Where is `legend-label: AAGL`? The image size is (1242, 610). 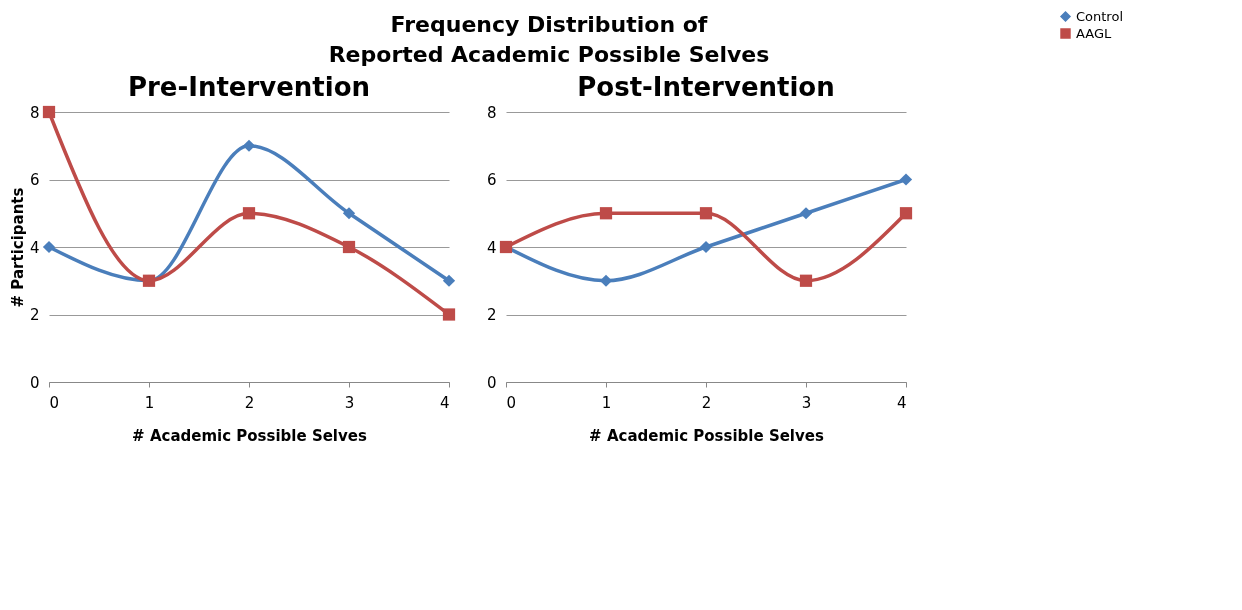
legend-label: AAGL is located at coordinates (1094, 33).